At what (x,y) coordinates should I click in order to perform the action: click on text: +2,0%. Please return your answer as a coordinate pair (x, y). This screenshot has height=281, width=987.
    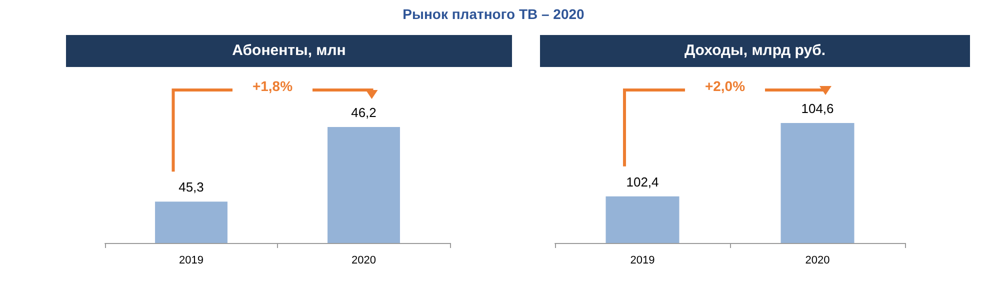
    Looking at the image, I should click on (725, 86).